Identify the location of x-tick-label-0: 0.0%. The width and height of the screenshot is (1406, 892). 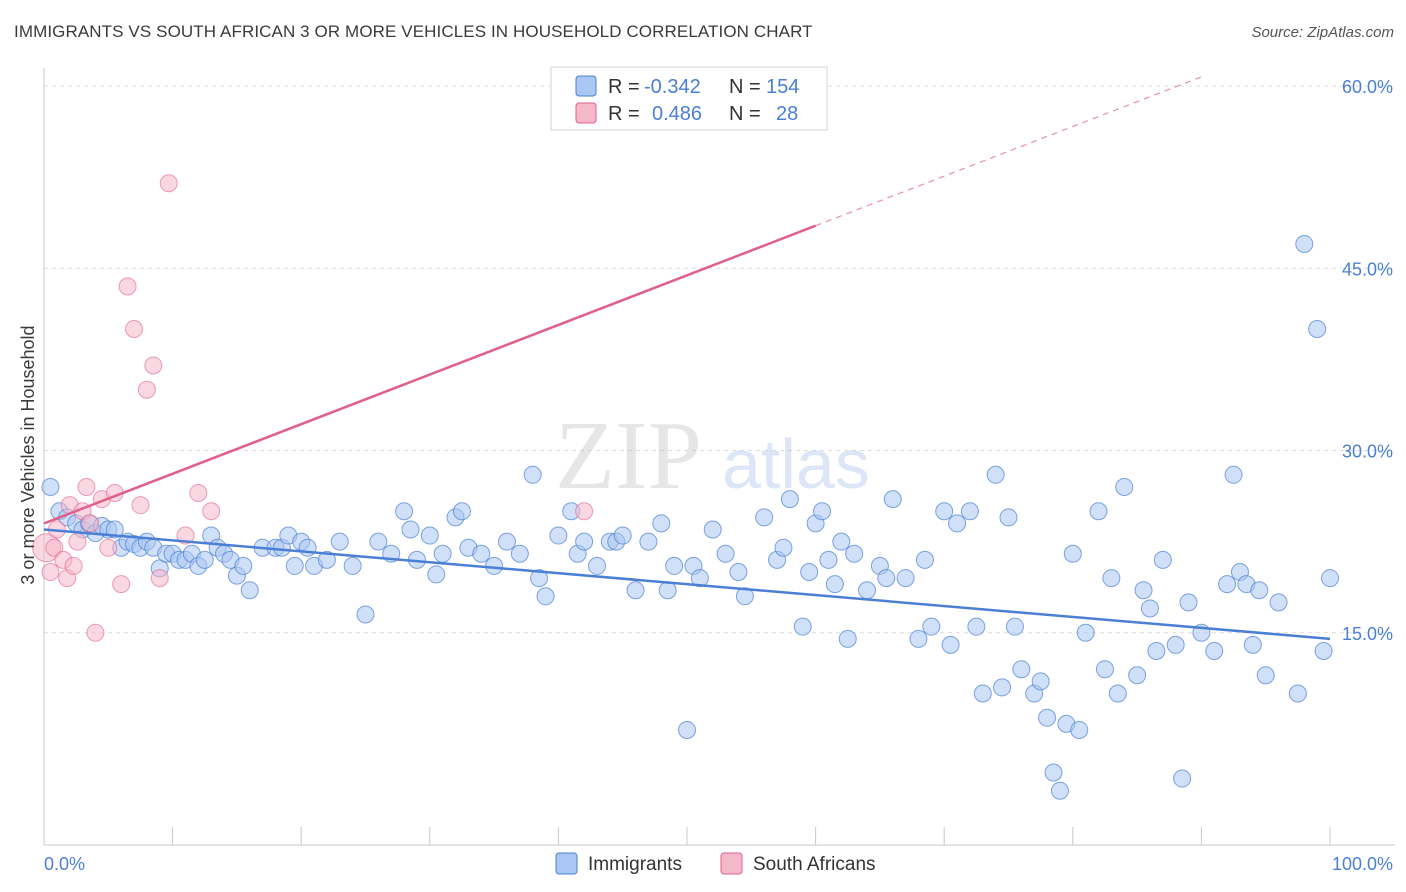
(64, 864).